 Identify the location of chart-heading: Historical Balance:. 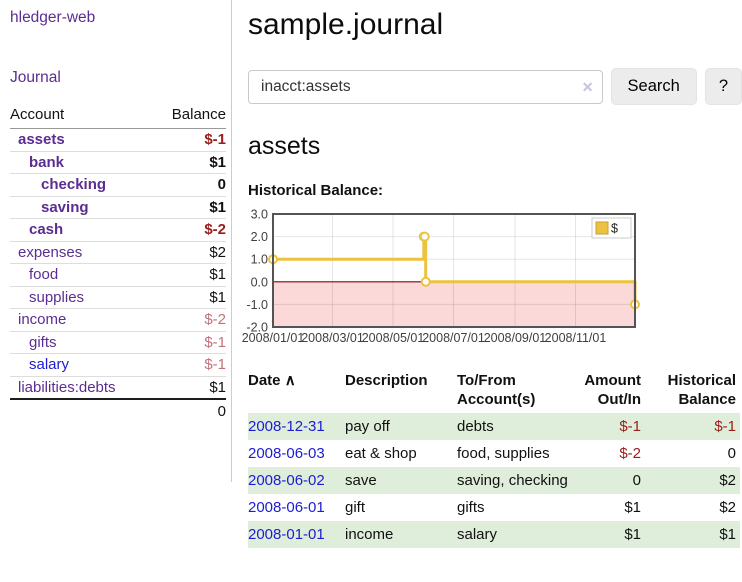
(316, 190).